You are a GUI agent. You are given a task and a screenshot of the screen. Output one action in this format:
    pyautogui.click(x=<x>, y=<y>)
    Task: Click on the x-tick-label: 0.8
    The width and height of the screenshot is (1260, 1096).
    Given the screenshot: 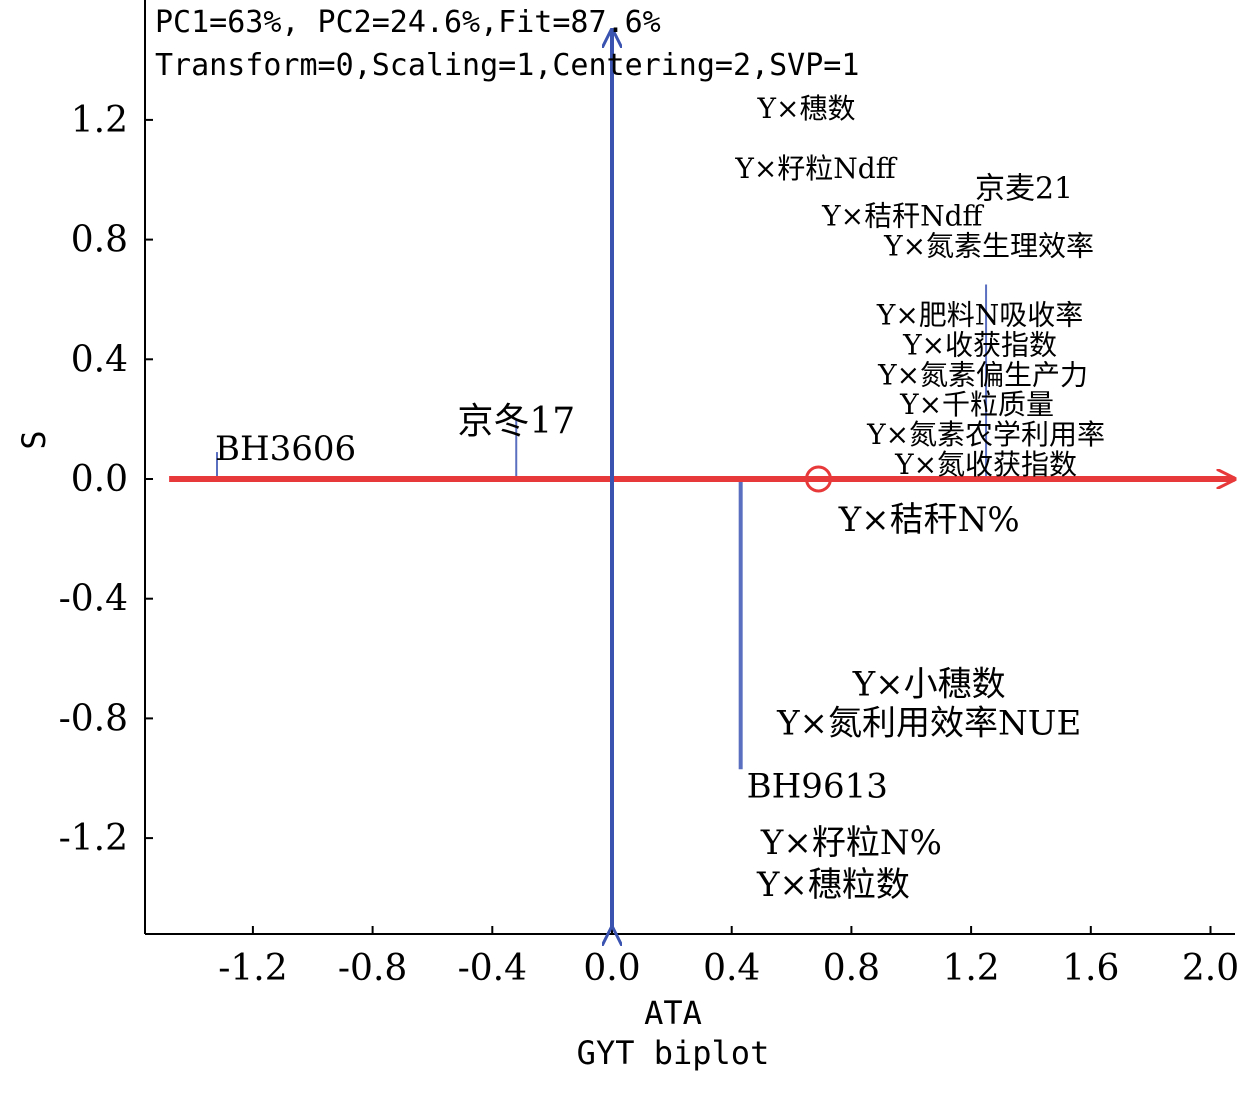 What is the action you would take?
    pyautogui.click(x=851, y=968)
    